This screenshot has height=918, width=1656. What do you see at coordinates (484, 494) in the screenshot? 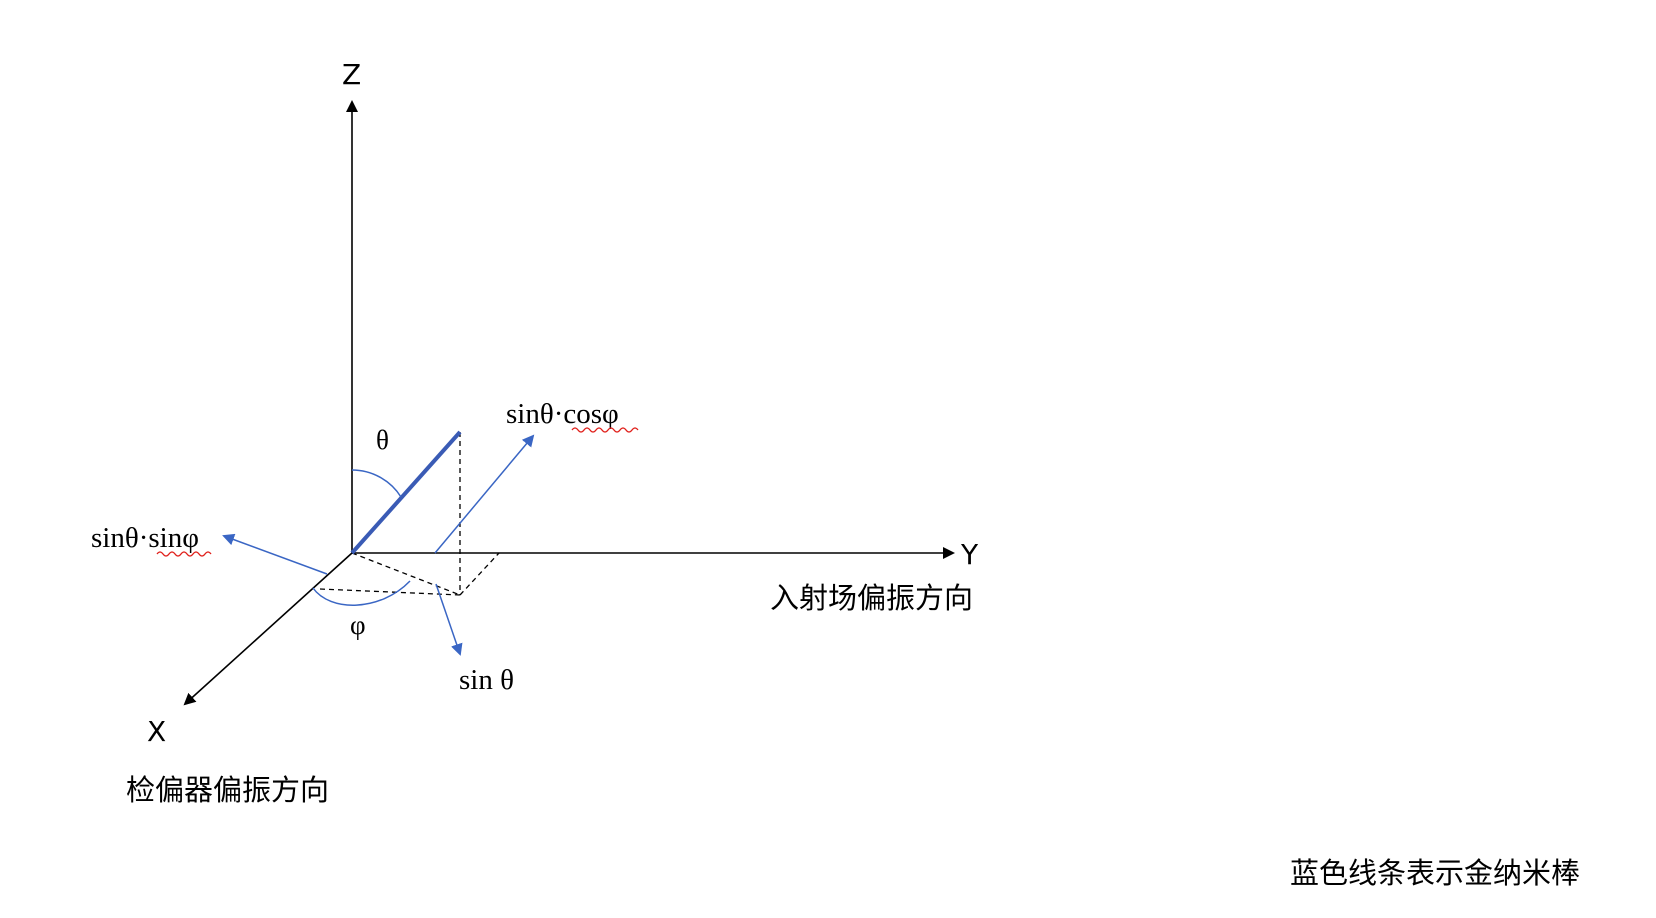
I see `cos-component-vector` at bounding box center [484, 494].